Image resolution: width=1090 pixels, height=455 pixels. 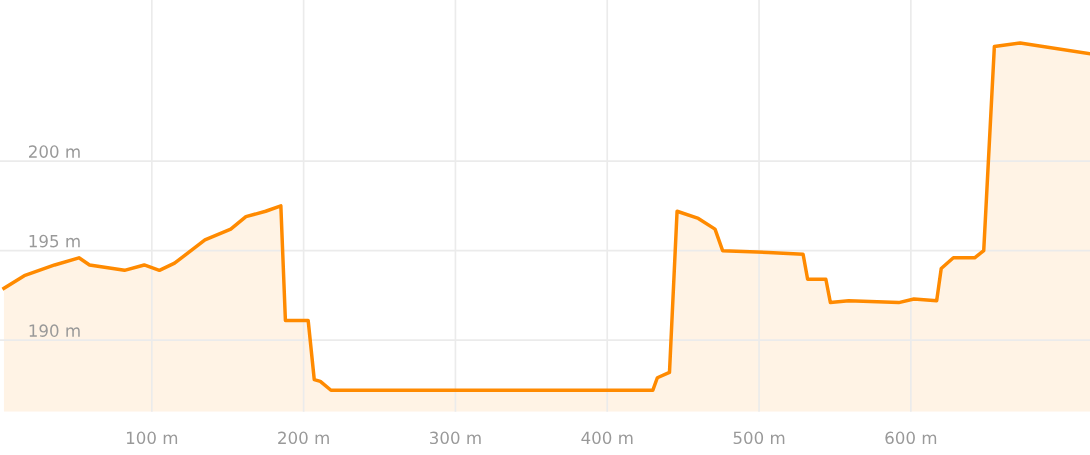 What do you see at coordinates (911, 438) in the screenshot?
I see `x-tick-label: 600 m` at bounding box center [911, 438].